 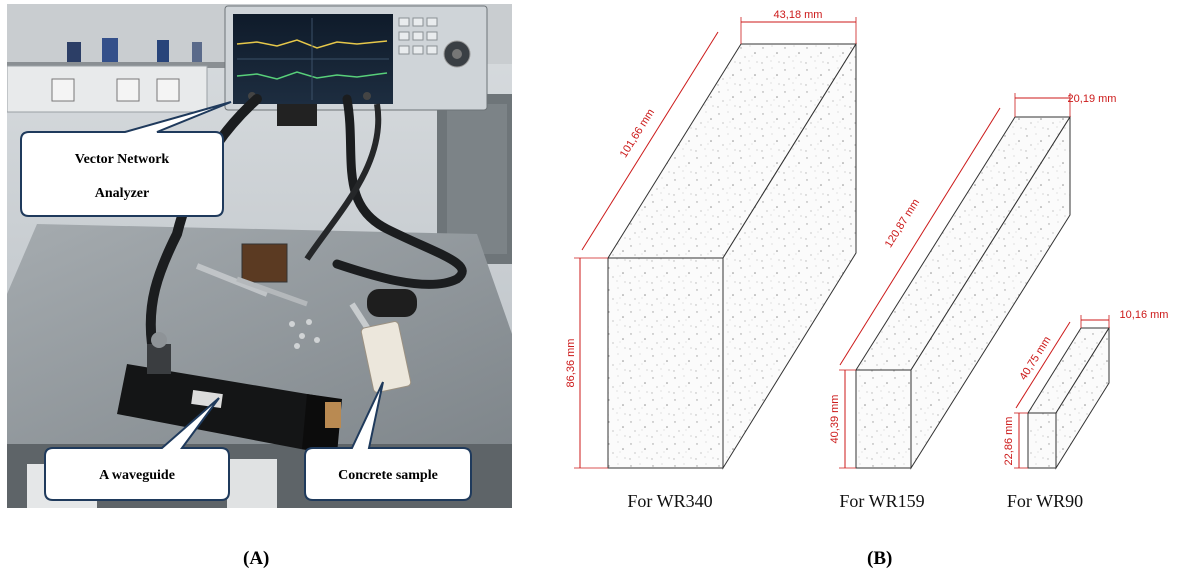 What do you see at coordinates (1035, 358) in the screenshot?
I see `dim-wr90-length: 40,75 mm` at bounding box center [1035, 358].